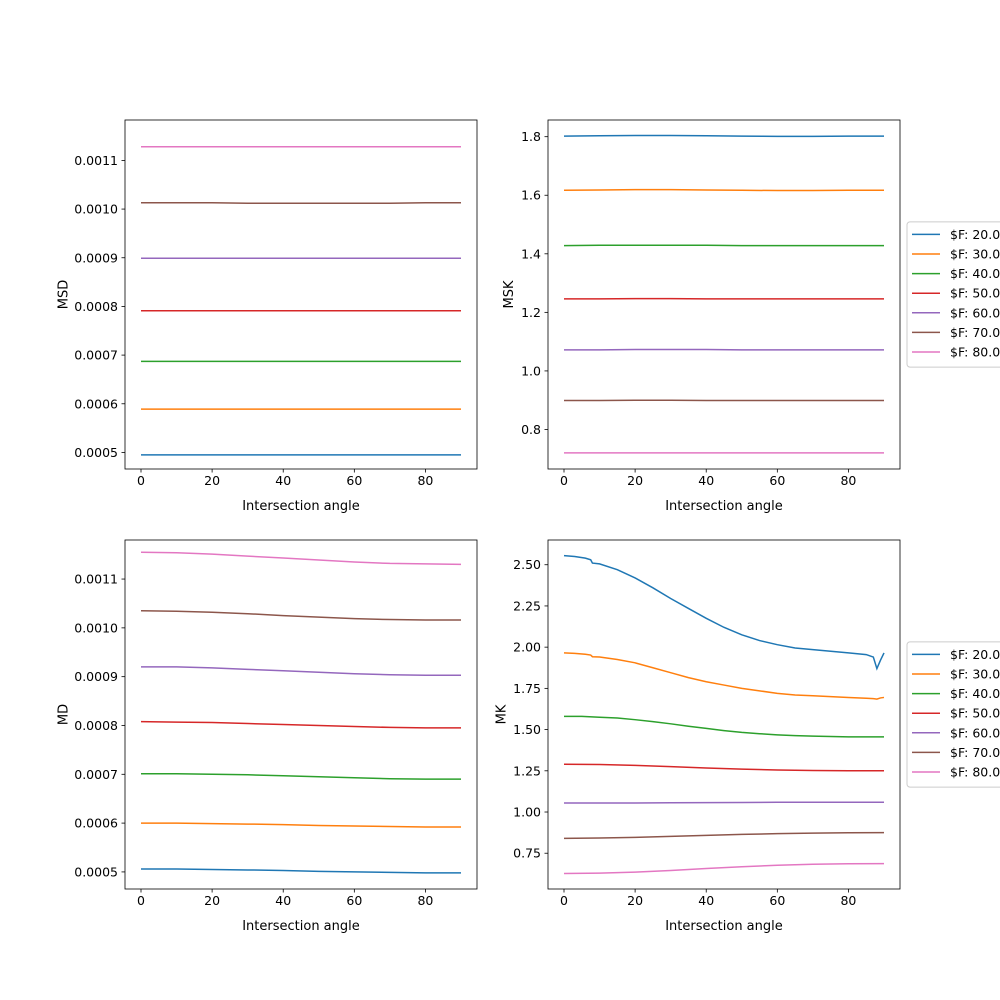 The height and width of the screenshot is (1000, 1000). What do you see at coordinates (531, 253) in the screenshot?
I see `y-tick-label: 1.4` at bounding box center [531, 253].